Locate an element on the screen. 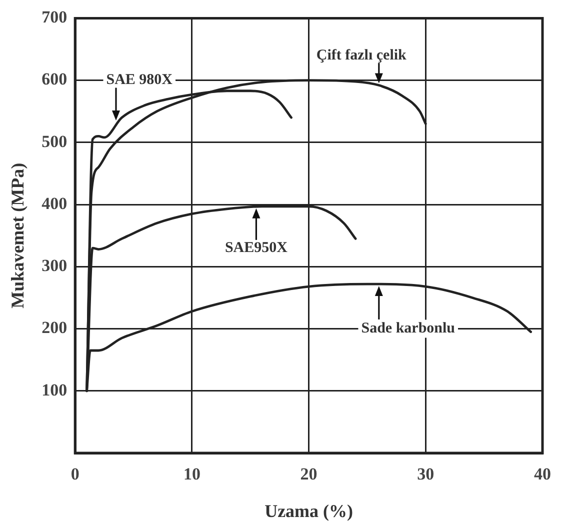  y-tick-label: 300 is located at coordinates (55, 266).